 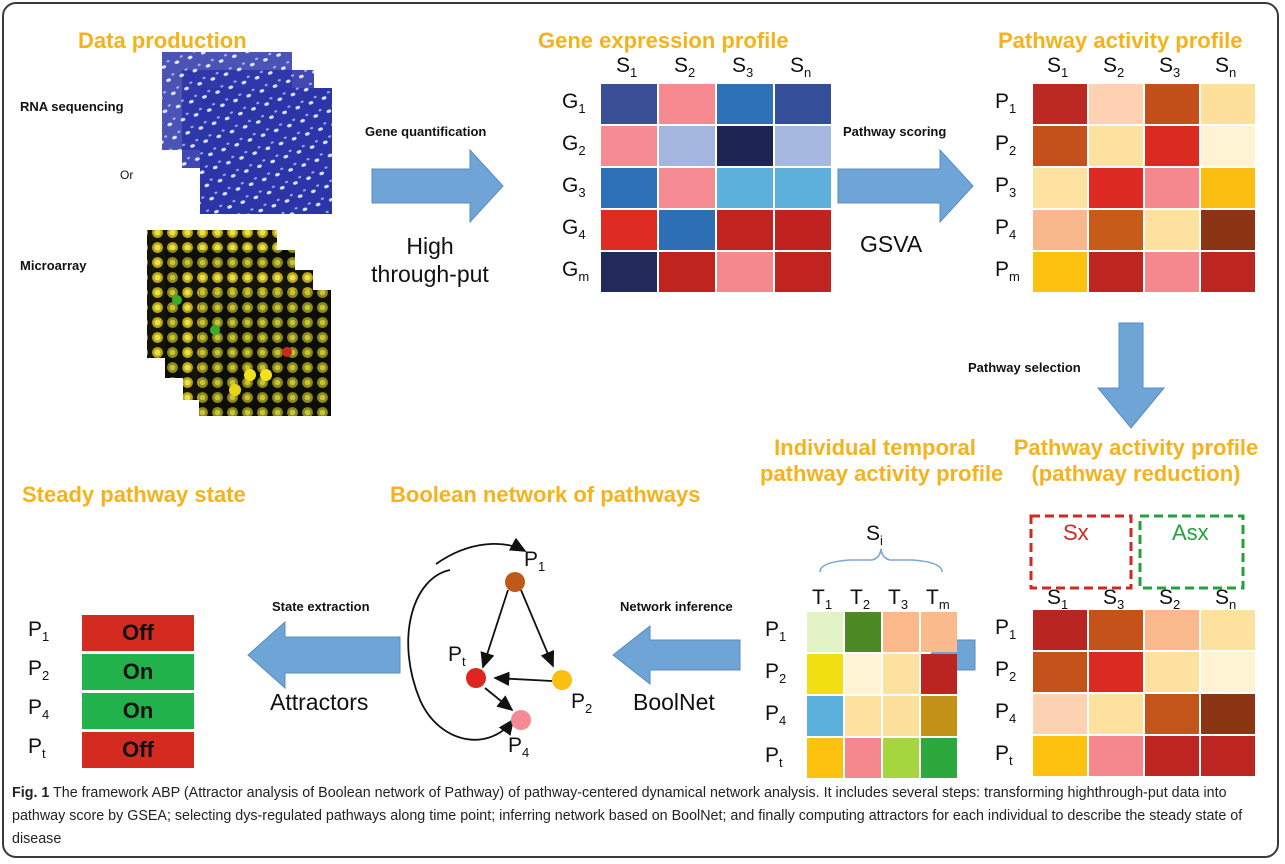 I want to click on steady-row-label-0: P1, so click(x=38, y=631).